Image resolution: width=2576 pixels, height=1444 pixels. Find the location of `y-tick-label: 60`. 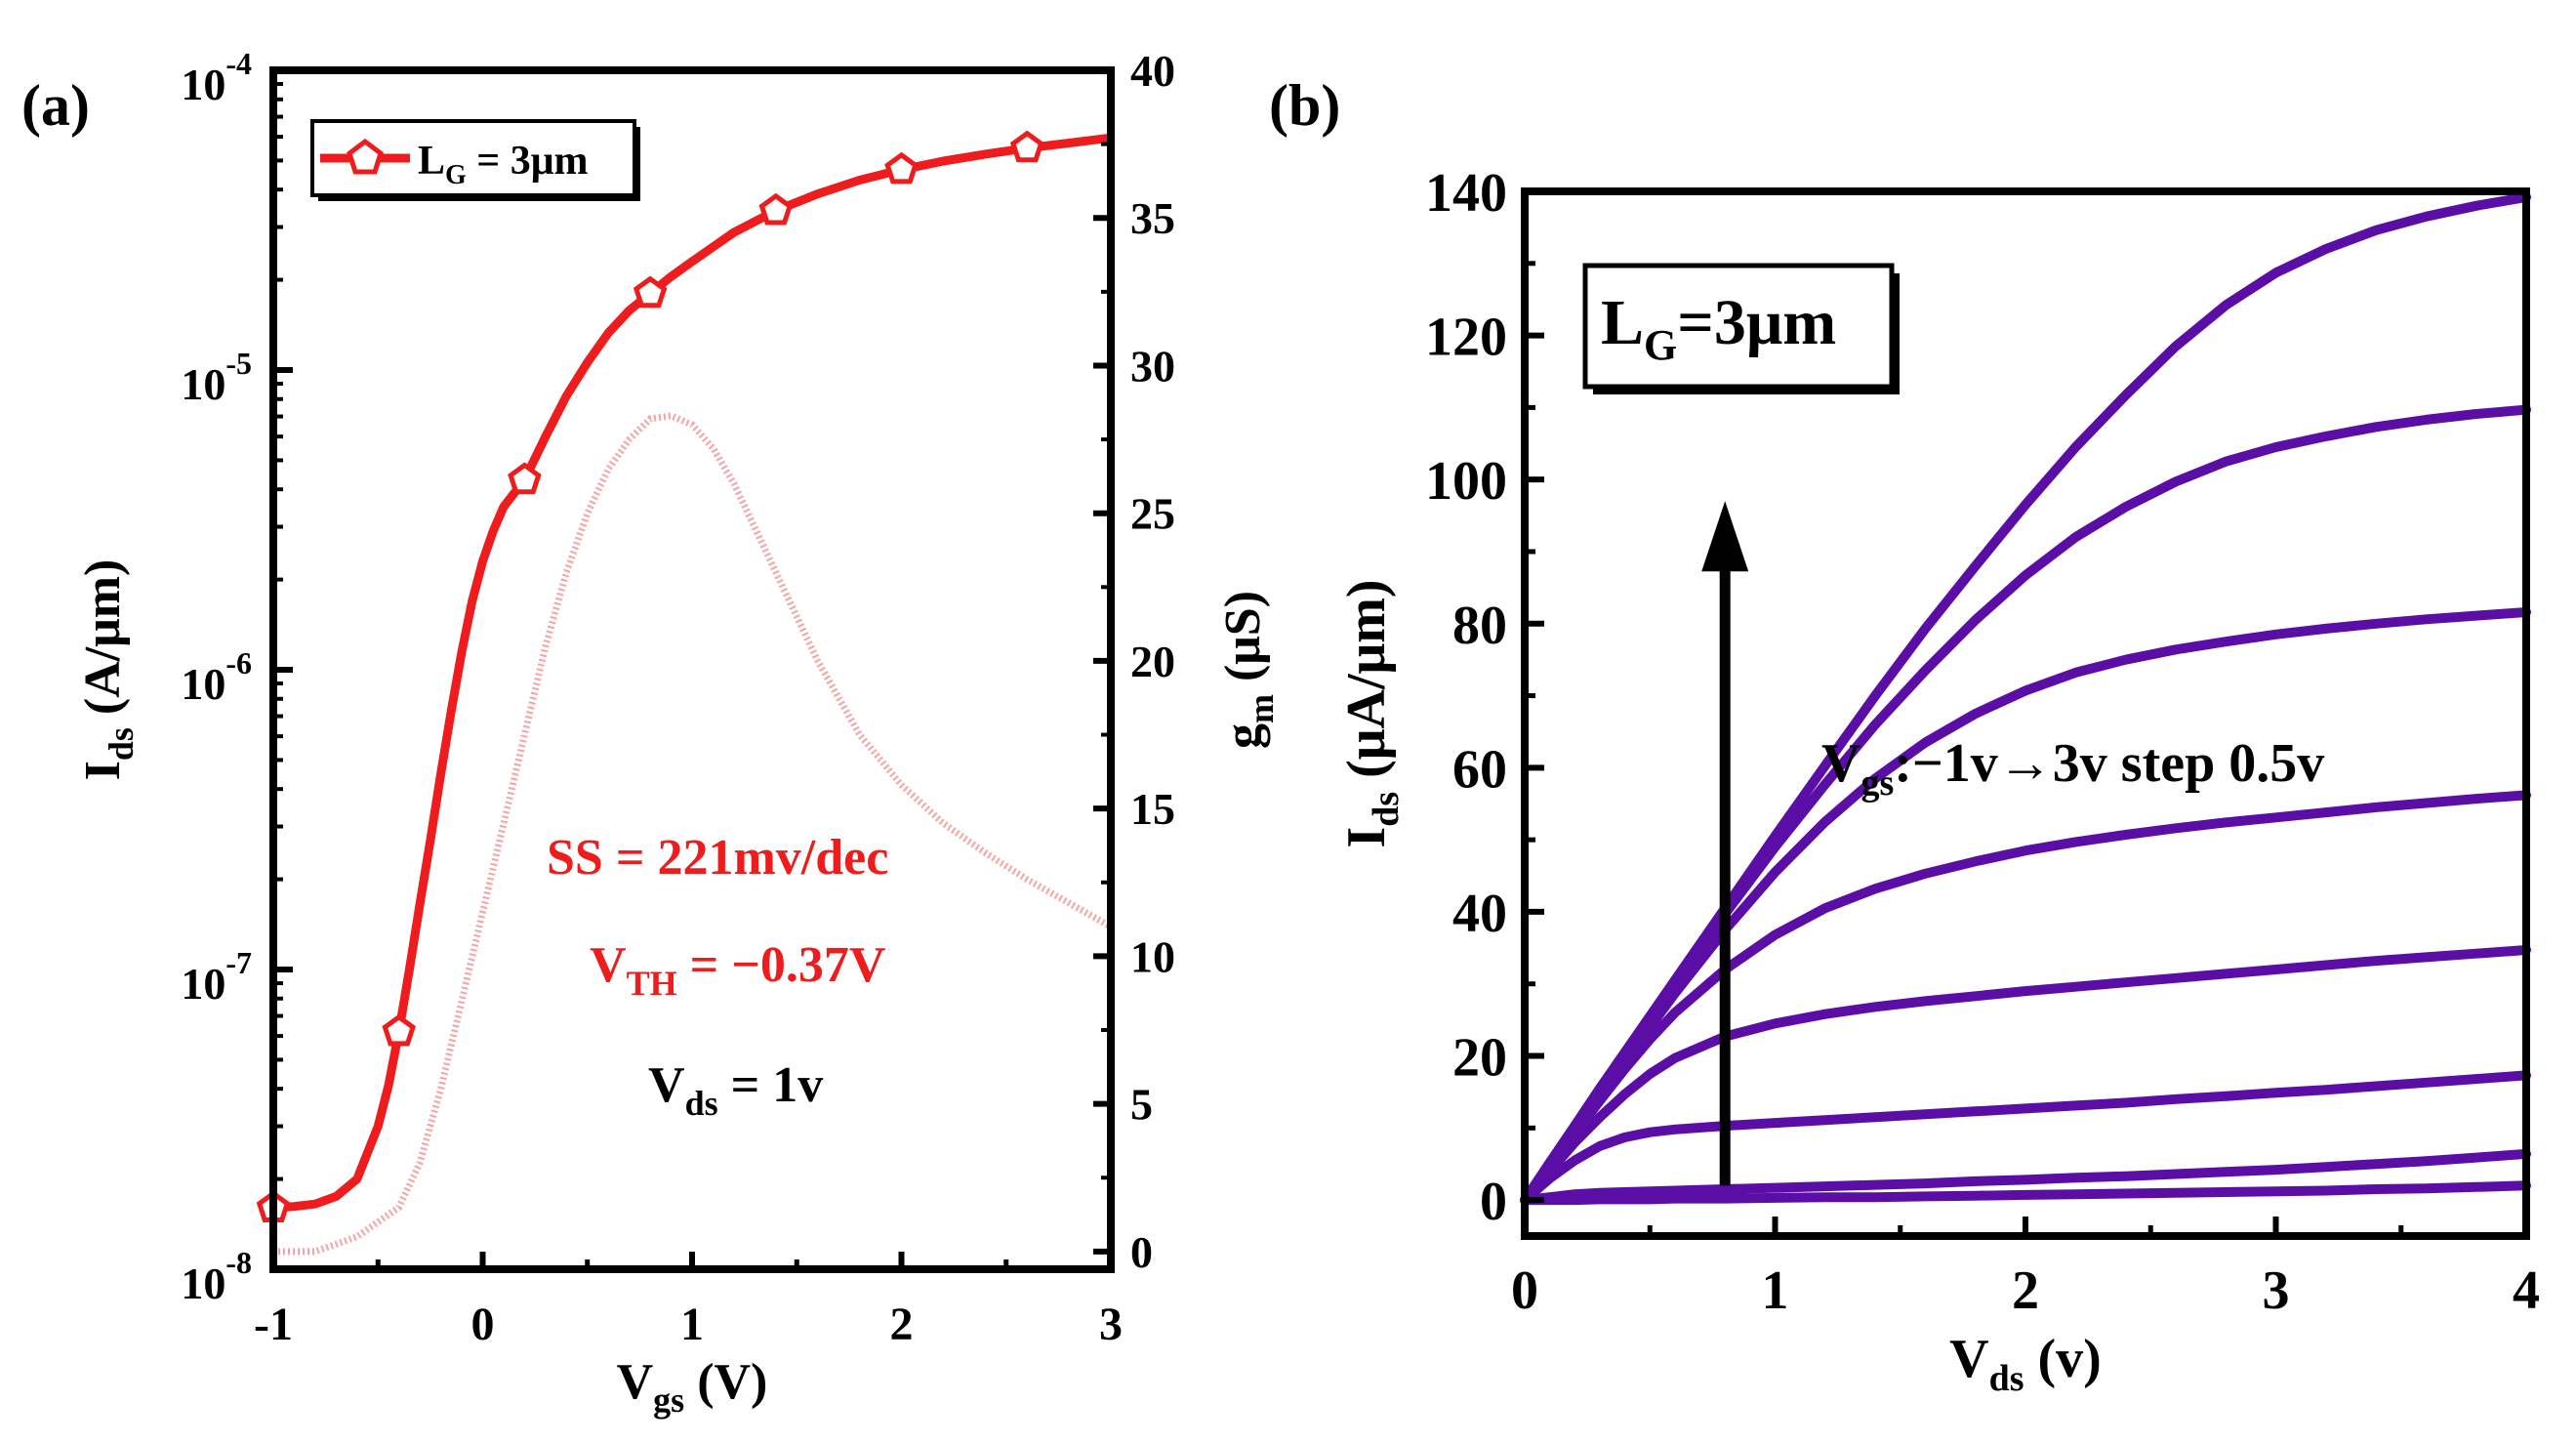

y-tick-label: 60 is located at coordinates (1479, 770).